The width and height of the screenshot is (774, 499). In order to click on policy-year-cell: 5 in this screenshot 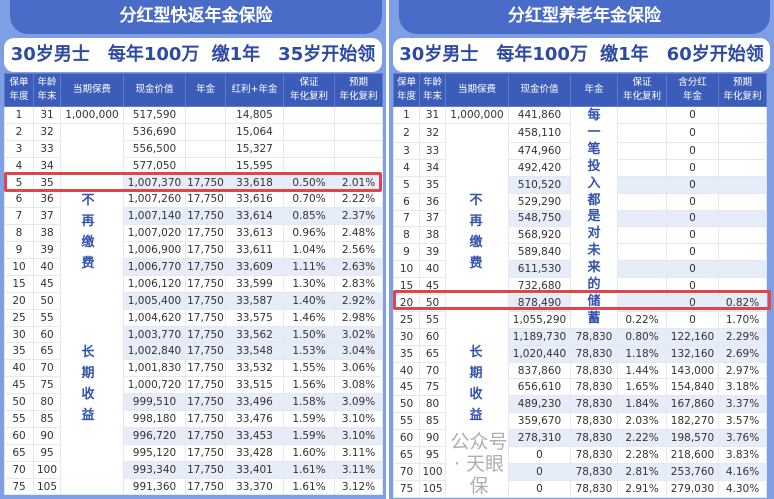, I will do `click(19, 182)`.